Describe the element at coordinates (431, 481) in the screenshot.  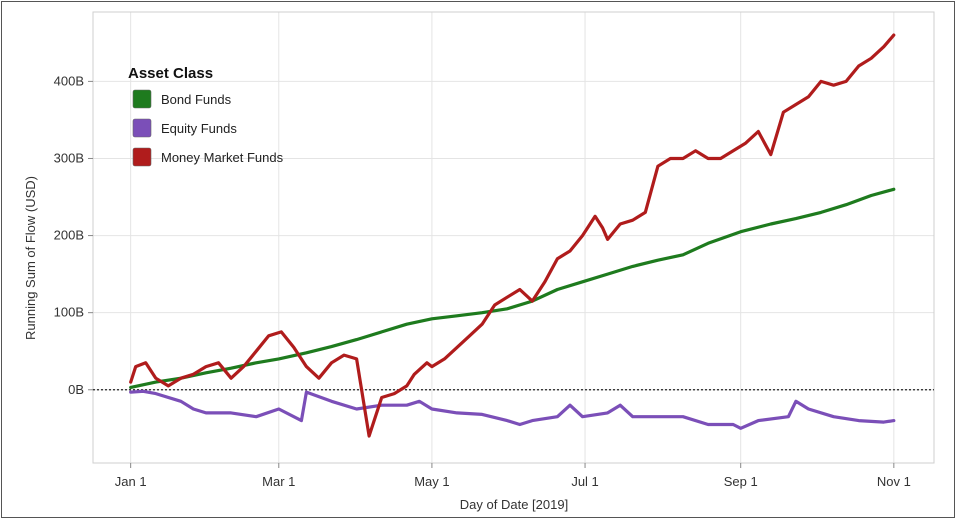
I see `x-tick-label: May 1` at that location.